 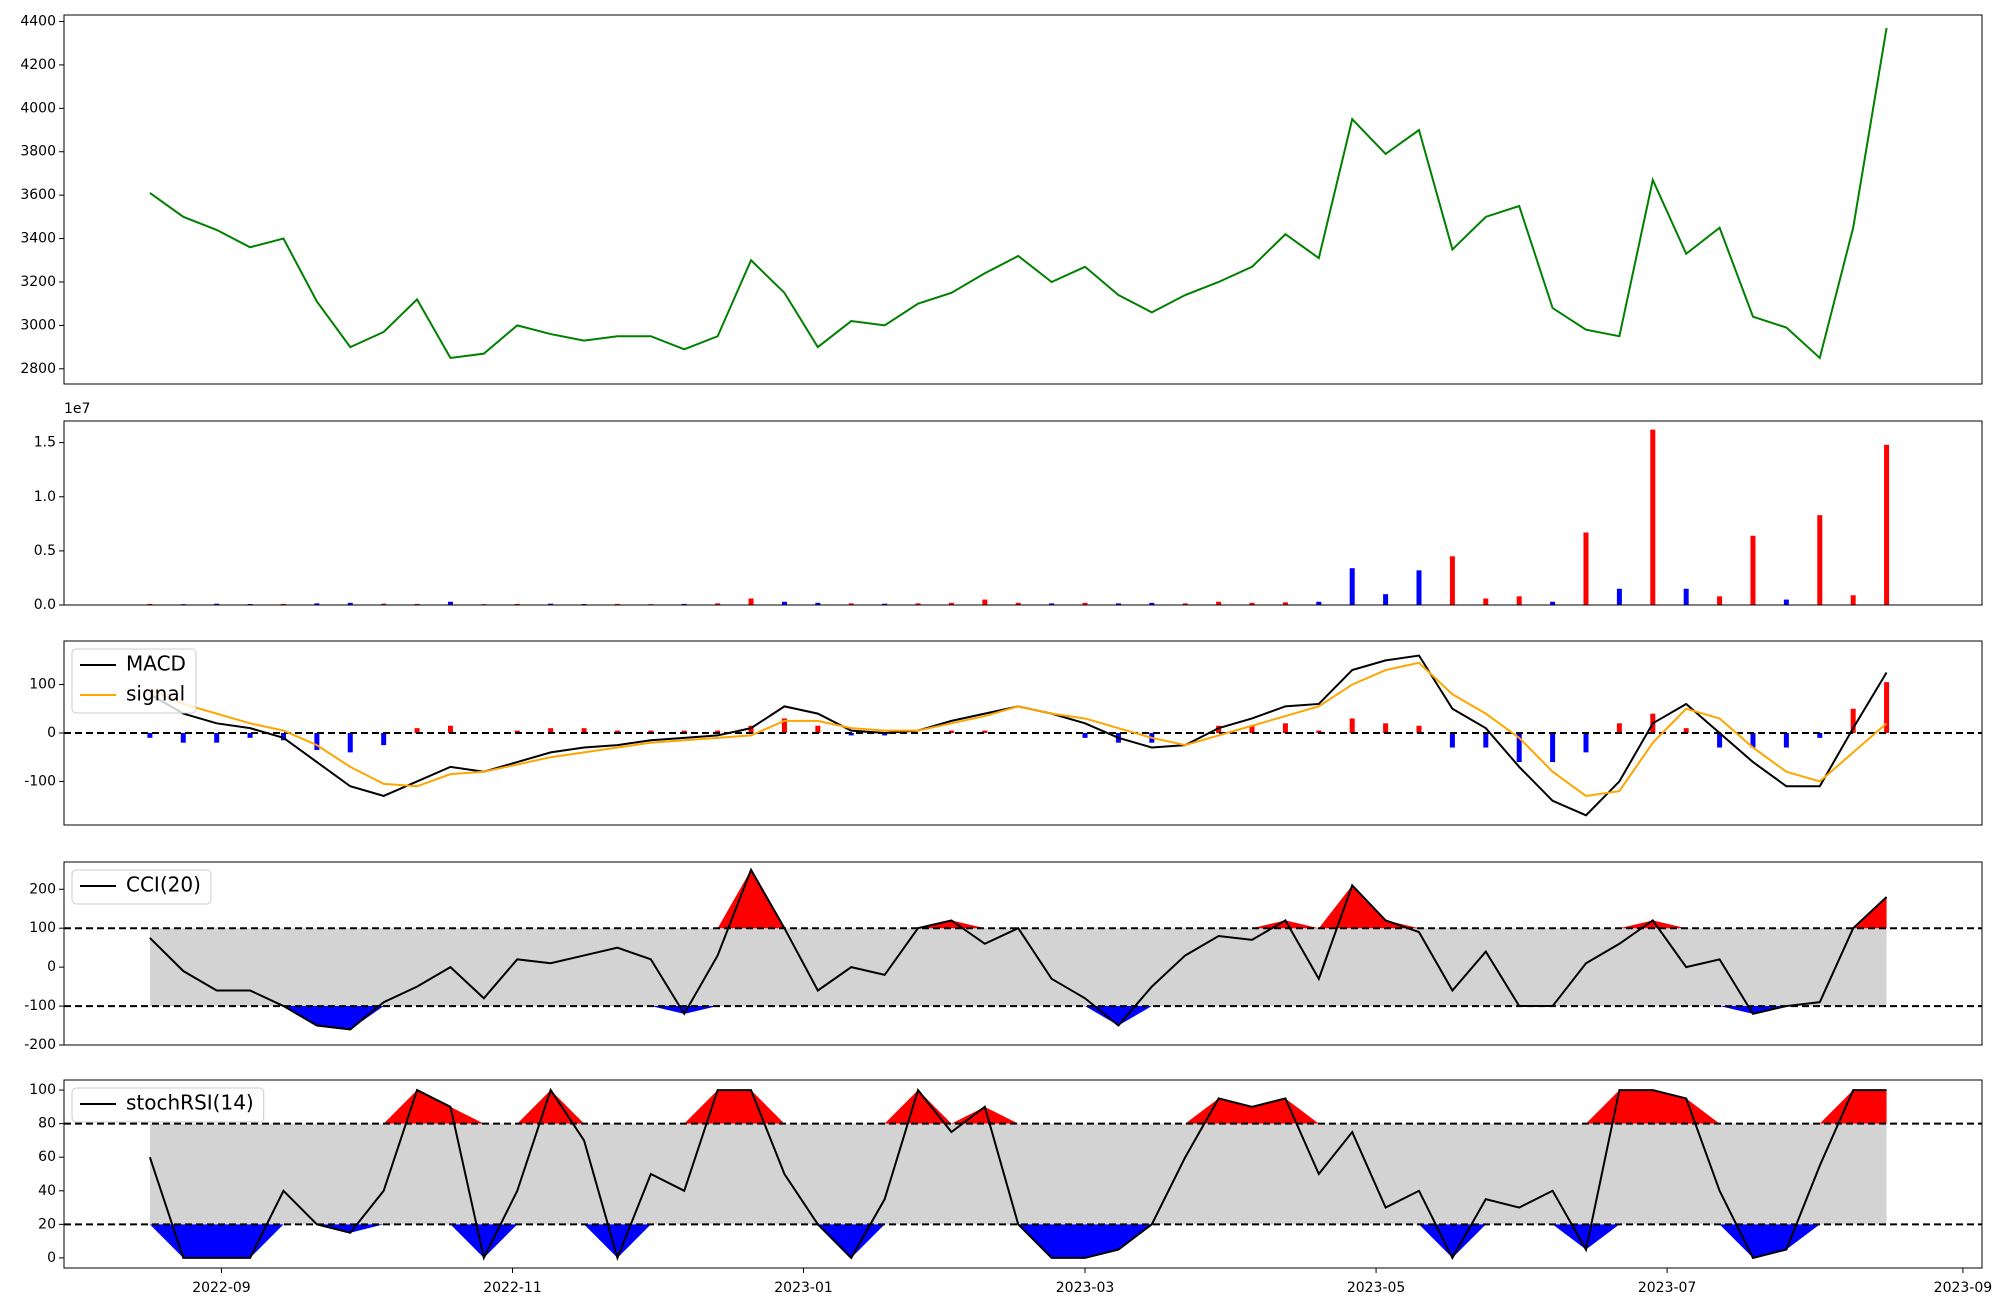 I want to click on legend: MACD signal, so click(x=134, y=681).